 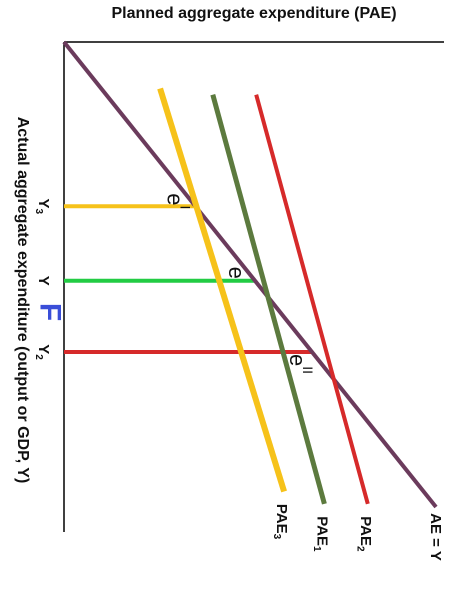 I want to click on x-tick-label-3: Y2, so click(x=42, y=352).